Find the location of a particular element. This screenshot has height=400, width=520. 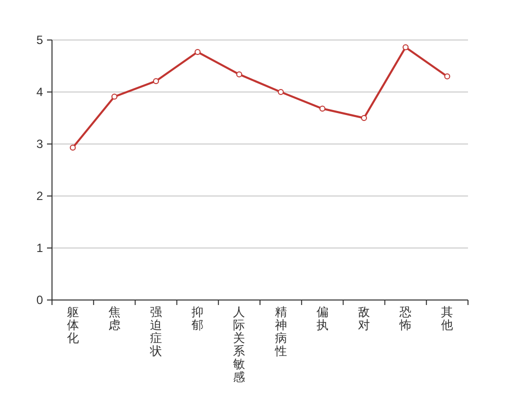

x-tick-label: 焦虑 is located at coordinates (114, 318).